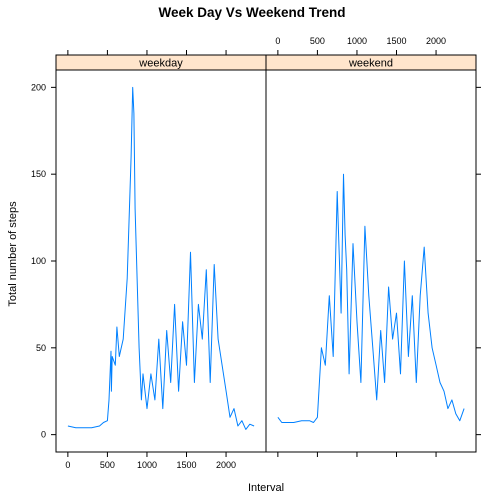 The height and width of the screenshot is (504, 504). Describe the element at coordinates (38, 87) in the screenshot. I see `y-tick-label: 200` at that location.